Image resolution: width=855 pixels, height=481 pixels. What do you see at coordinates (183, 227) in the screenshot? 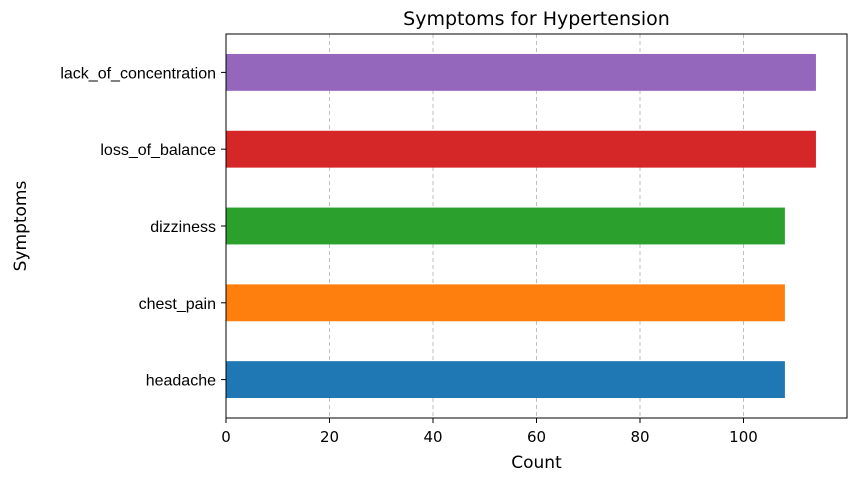
I see `y-tick-label-dizziness: dizziness` at bounding box center [183, 227].